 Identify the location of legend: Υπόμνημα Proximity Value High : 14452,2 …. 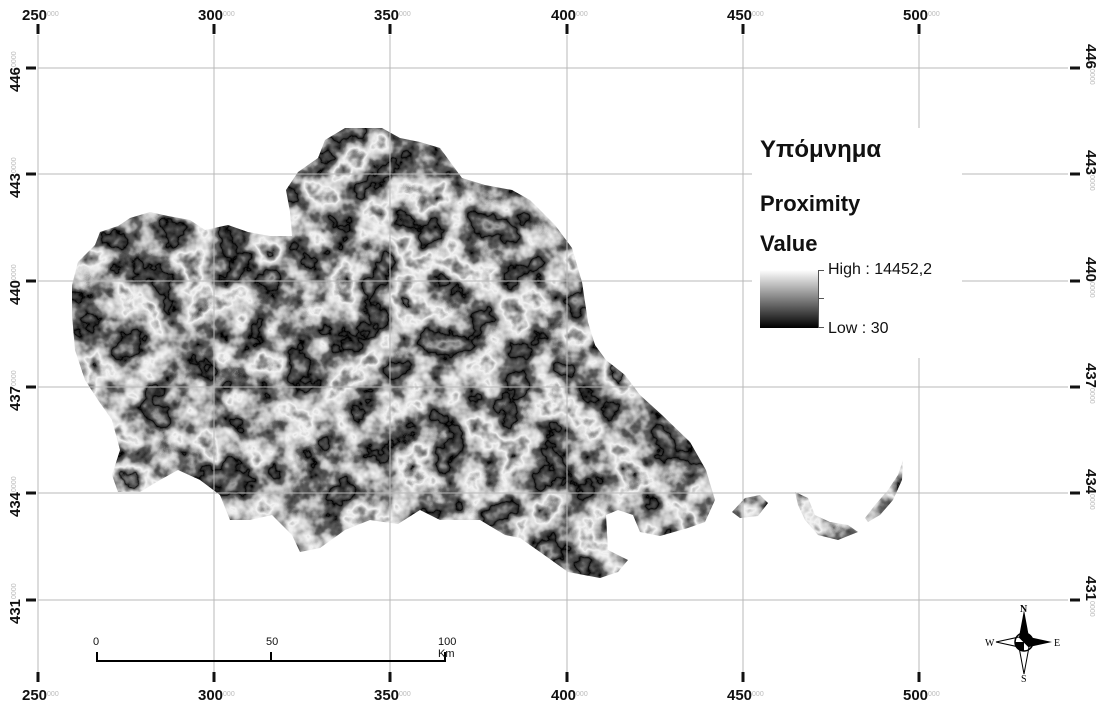
(857, 243).